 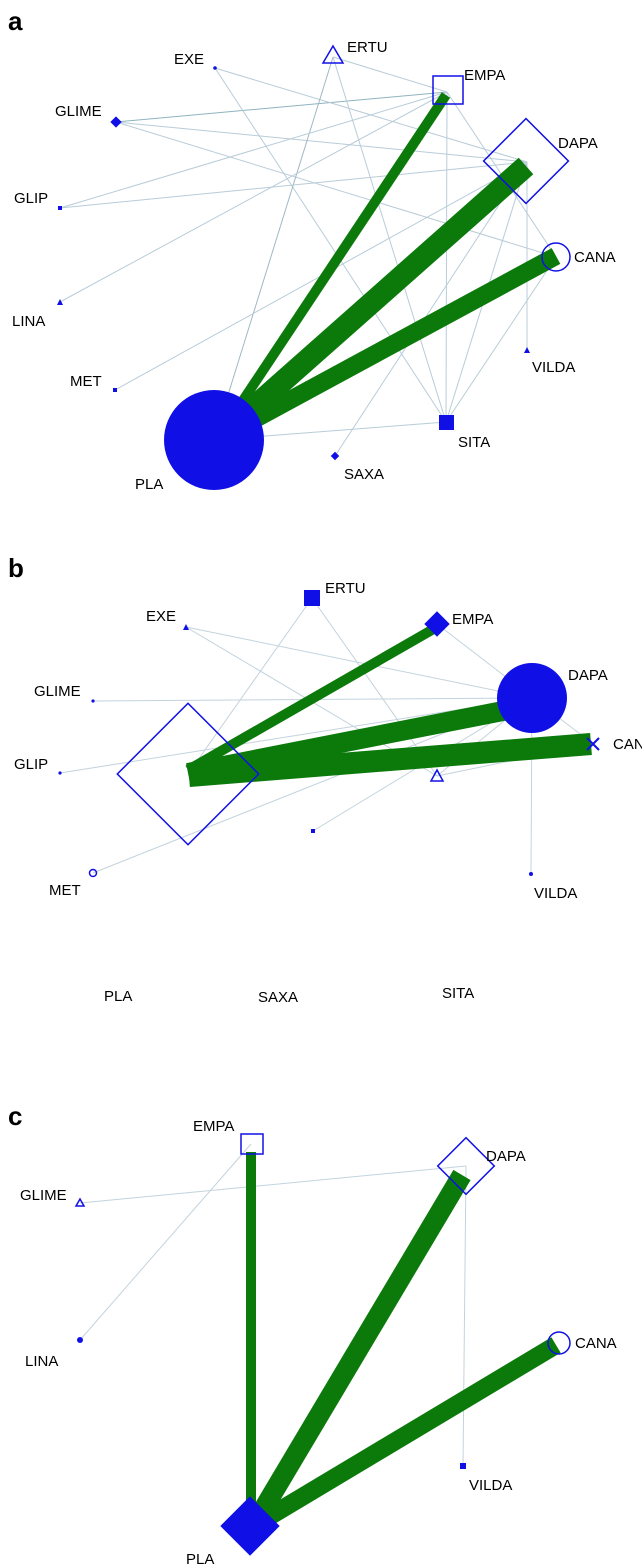 What do you see at coordinates (80, 1202) in the screenshot?
I see `node-c-glime` at bounding box center [80, 1202].